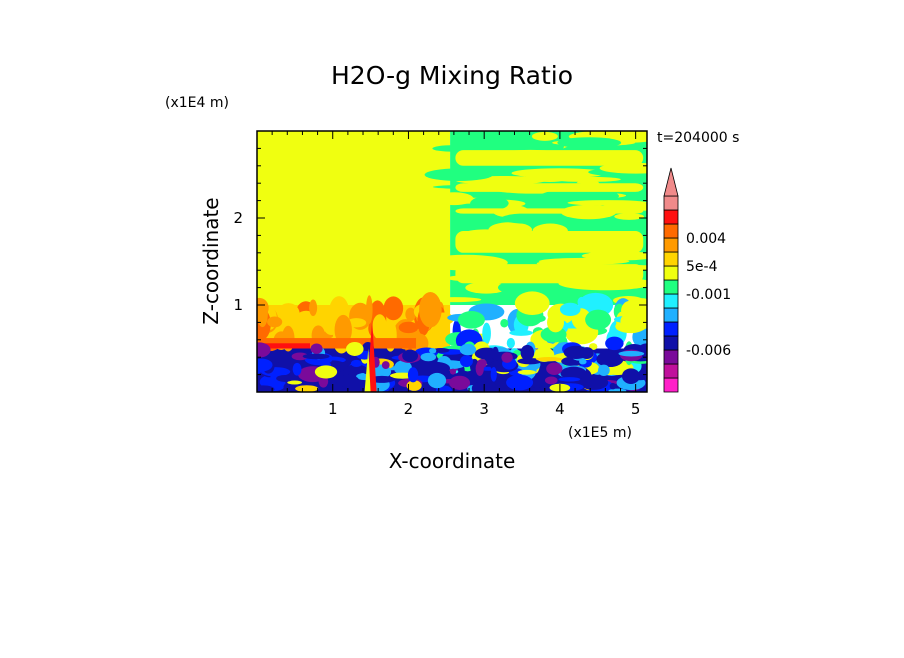 Image resolution: width=904 pixels, height=658 pixels. What do you see at coordinates (698, 138) in the screenshot?
I see `time-label: t=204000 s` at bounding box center [698, 138].